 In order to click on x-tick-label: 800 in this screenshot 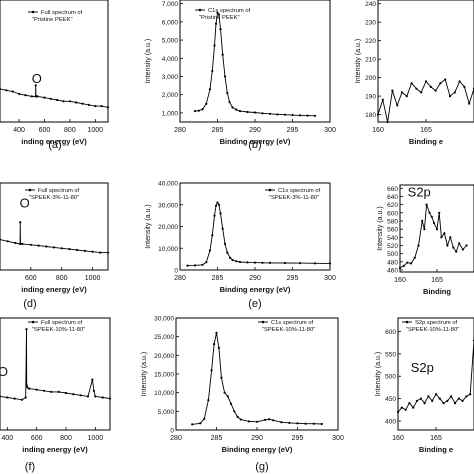, I will do `click(70, 130)`.